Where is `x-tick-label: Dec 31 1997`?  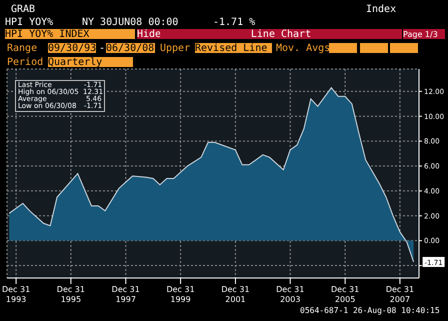
x-tick-label: Dec 31 1997 is located at coordinates (126, 294).